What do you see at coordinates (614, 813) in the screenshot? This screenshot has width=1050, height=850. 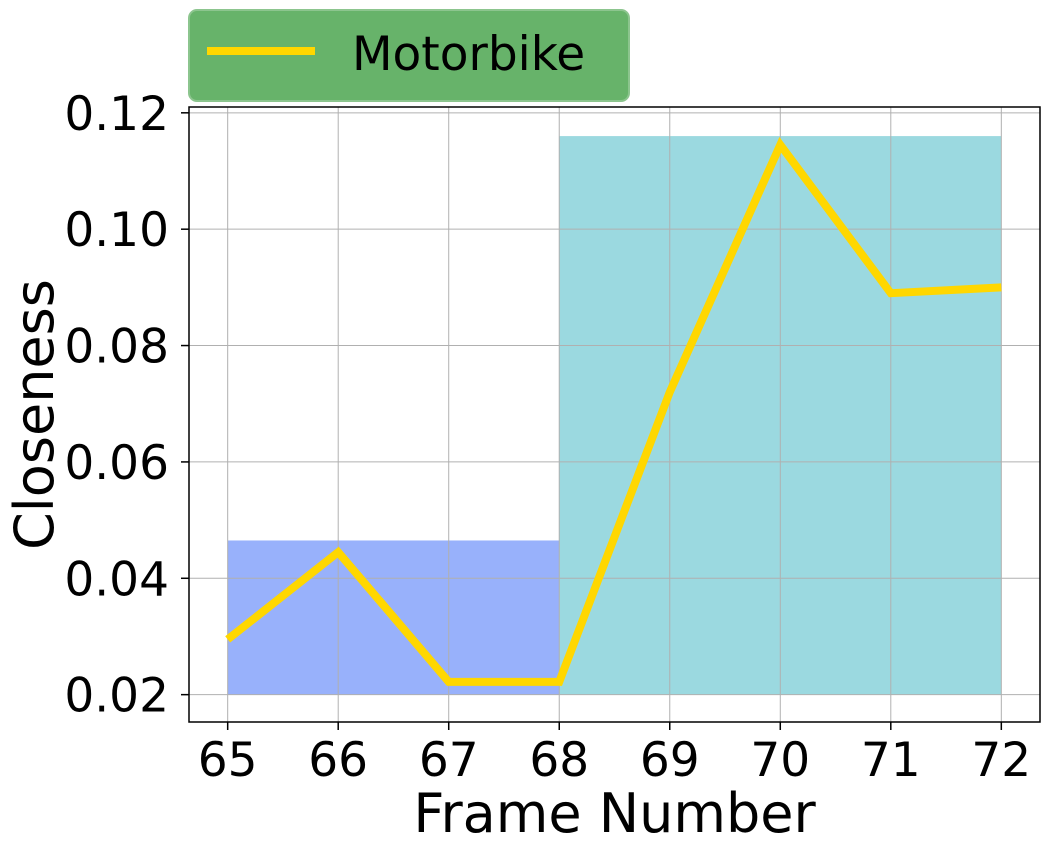 I see `x-axis-title: Frame Number` at bounding box center [614, 813].